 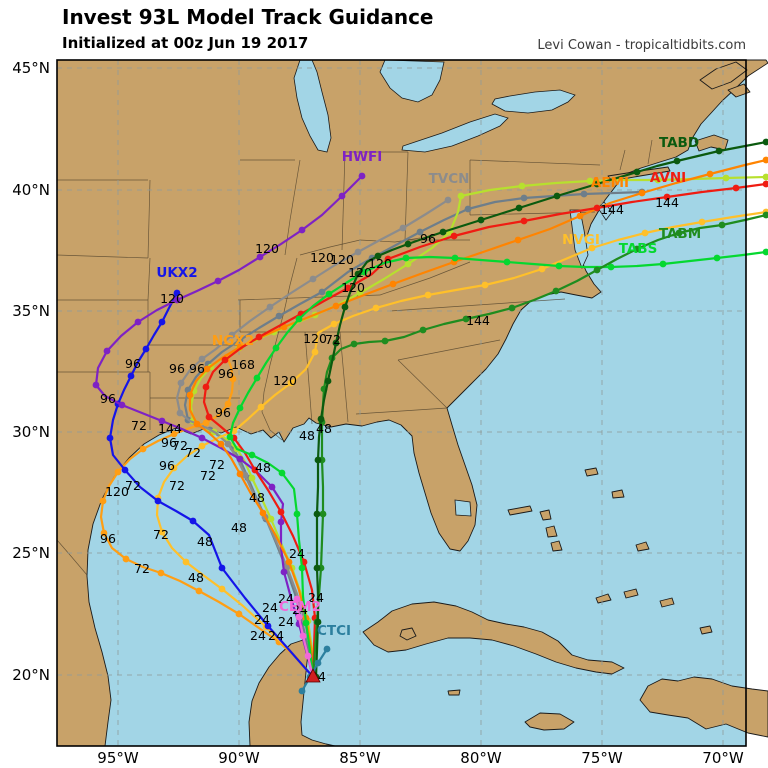 What do you see at coordinates (170, 428) in the screenshot?
I see `hour-label: 144` at bounding box center [170, 428].